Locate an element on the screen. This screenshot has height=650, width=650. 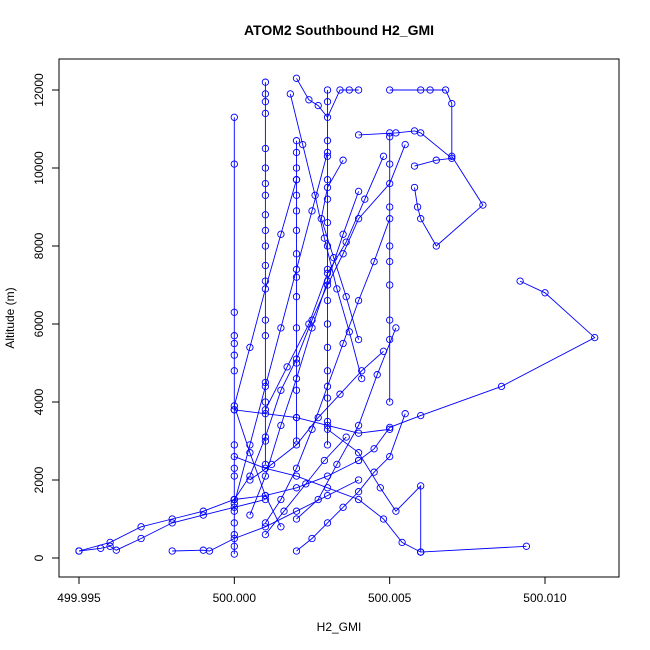
x-axis-label: H2_GMI is located at coordinates (339, 627).